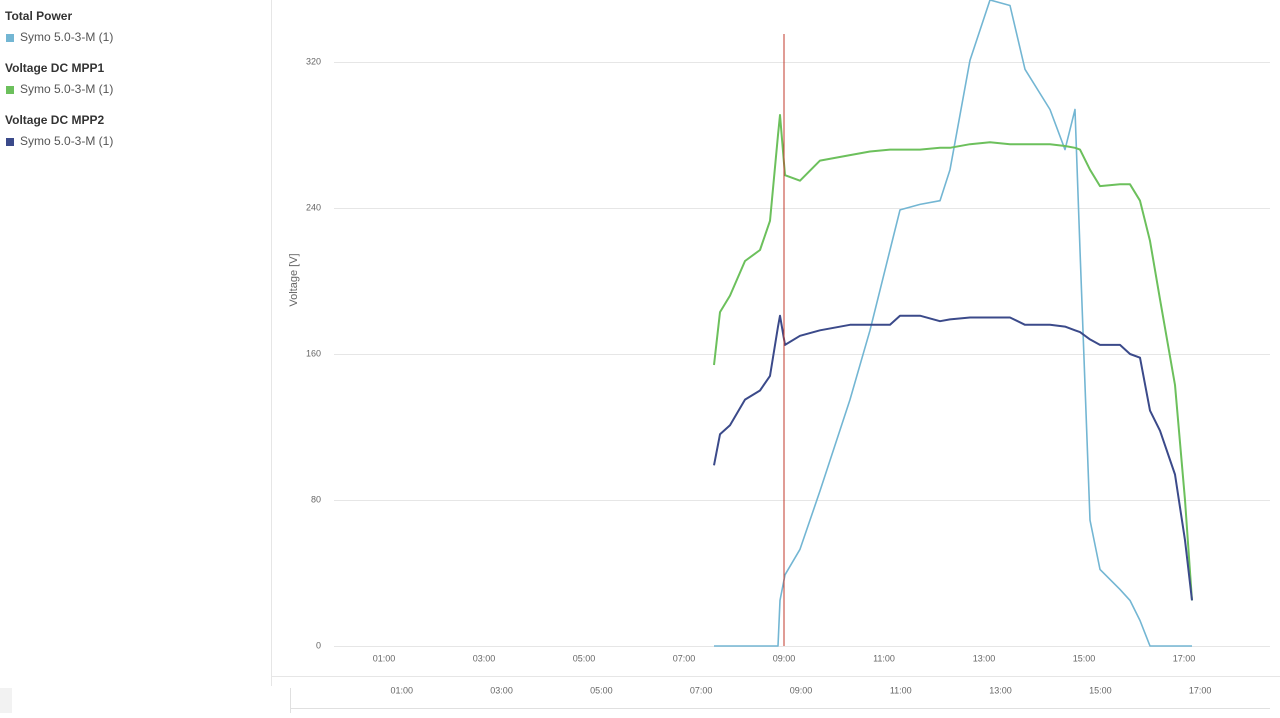 Image resolution: width=1280 pixels, height=718 pixels. Describe the element at coordinates (984, 658) in the screenshot. I see `x-tick-label: 13:00` at that location.